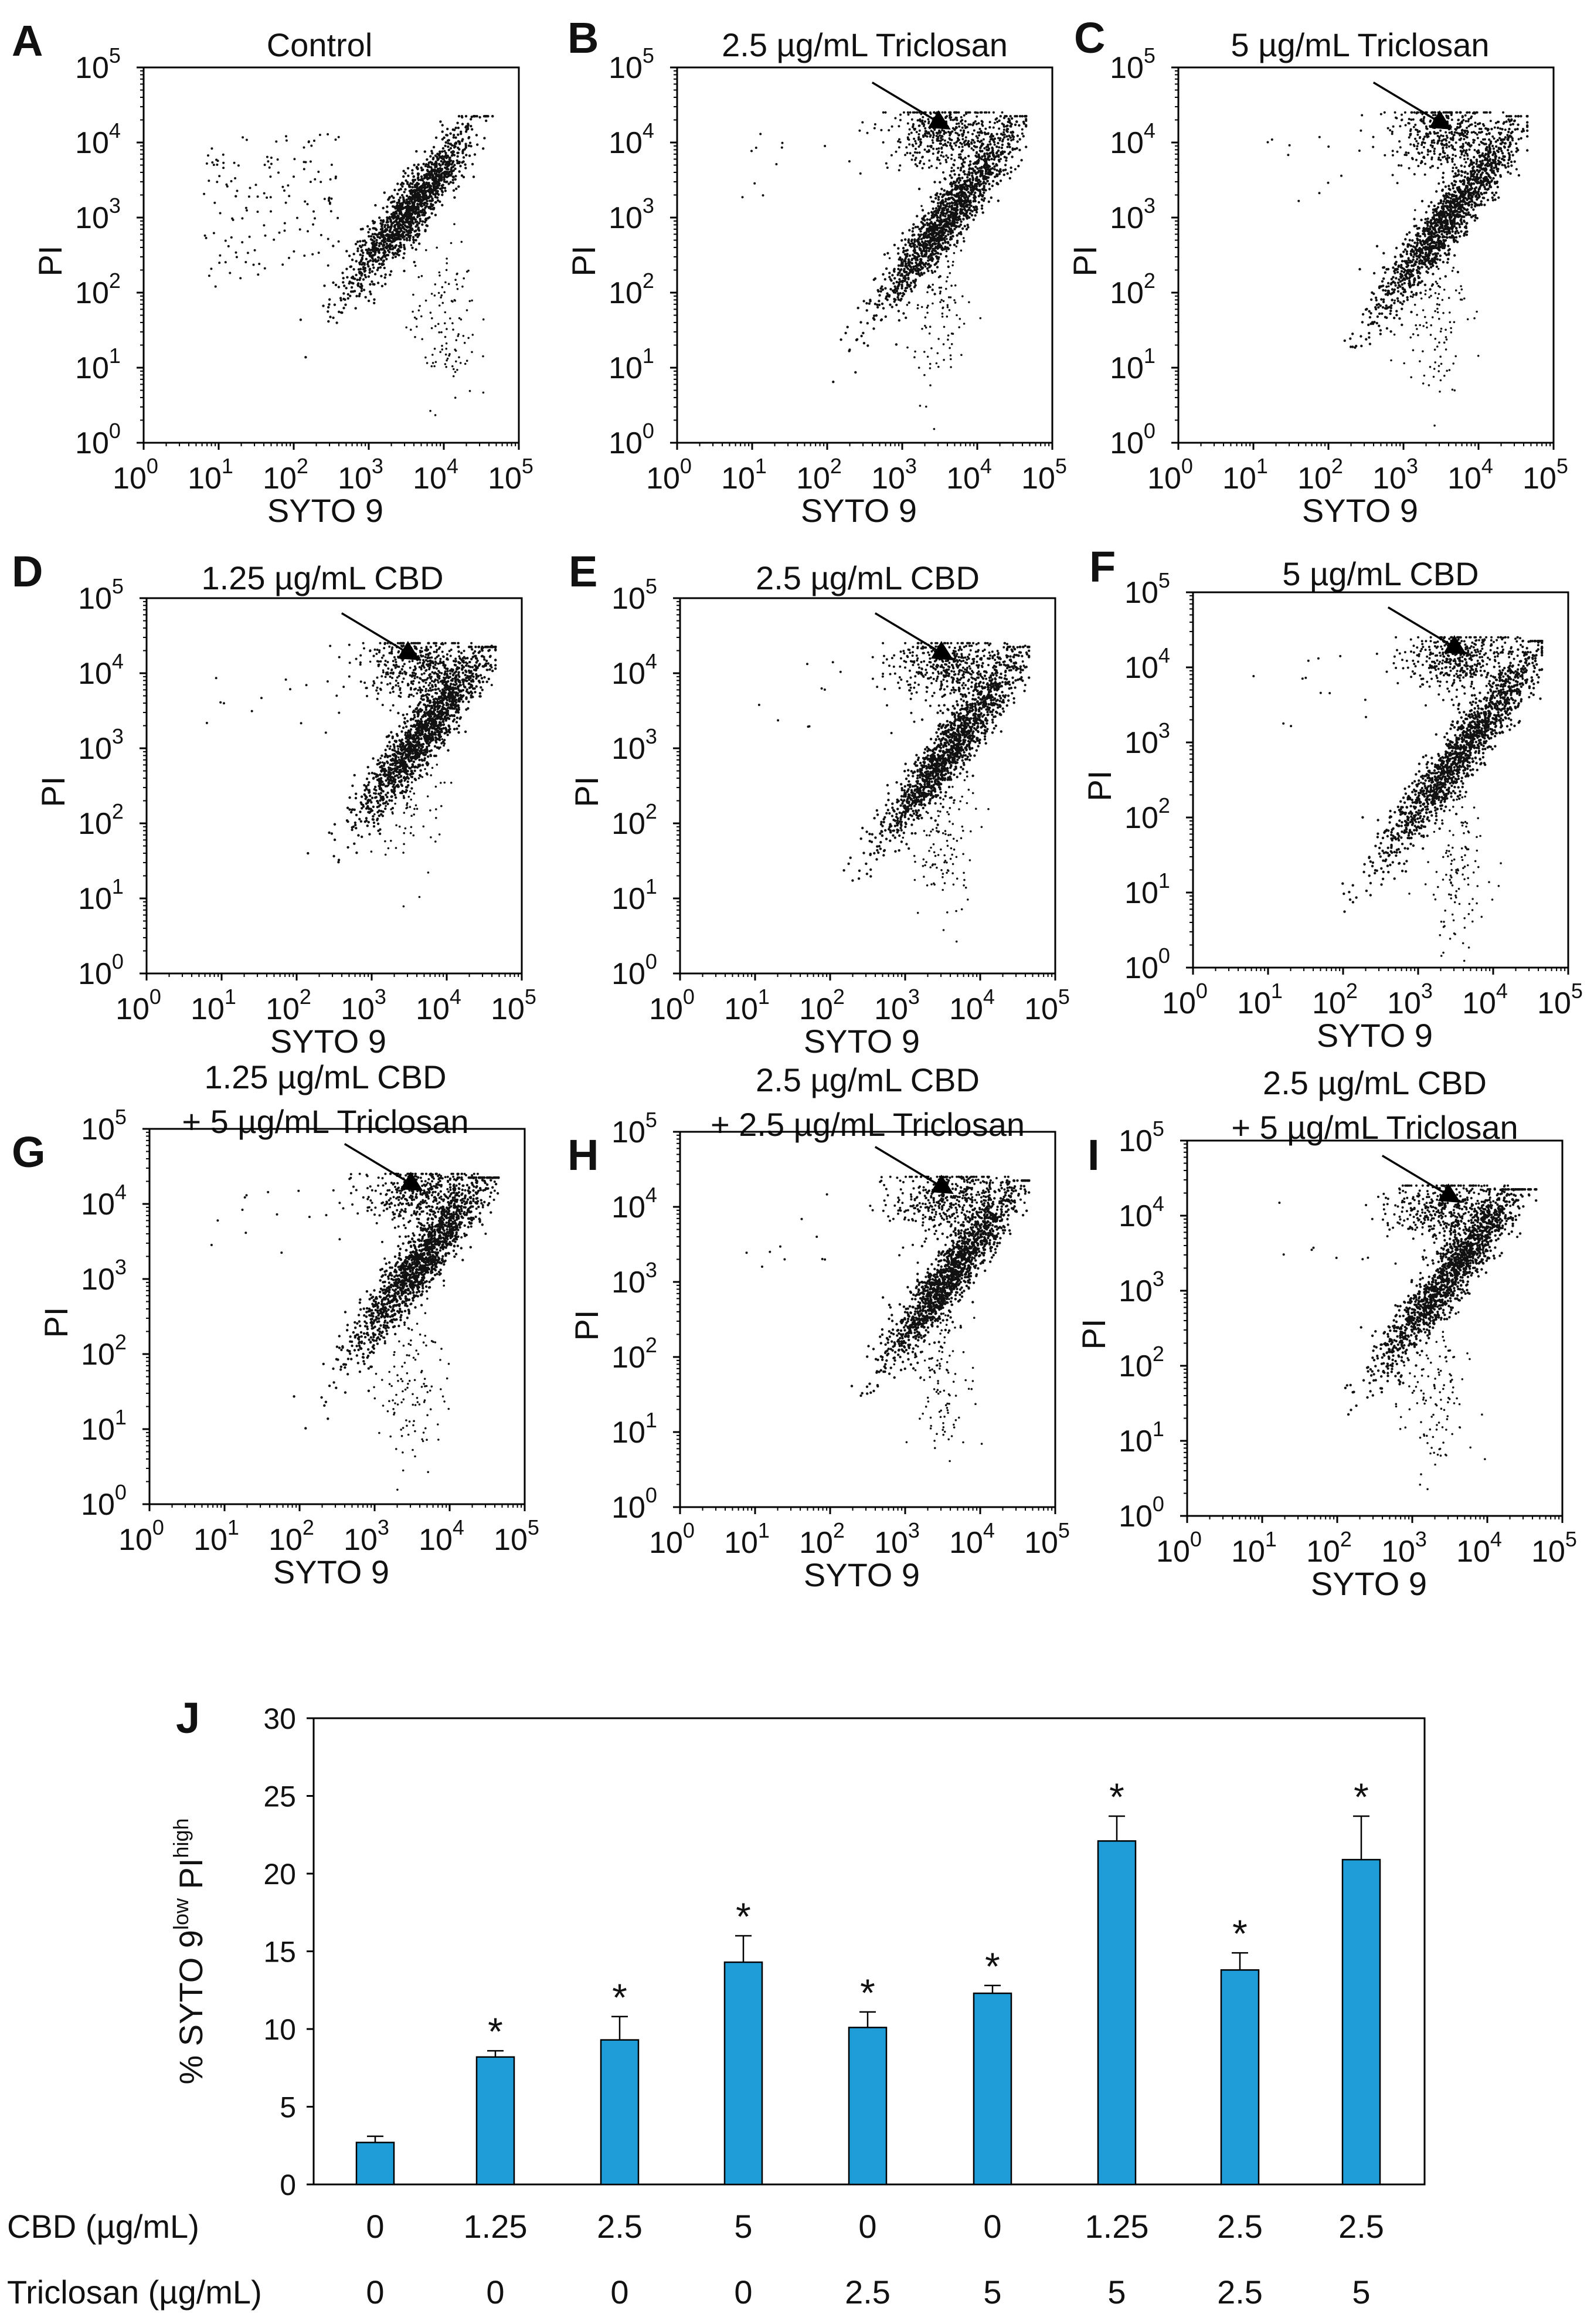 The image size is (1594, 2324). Describe the element at coordinates (1150, 431) in the screenshot. I see `y-tick-exp: 0` at that location.